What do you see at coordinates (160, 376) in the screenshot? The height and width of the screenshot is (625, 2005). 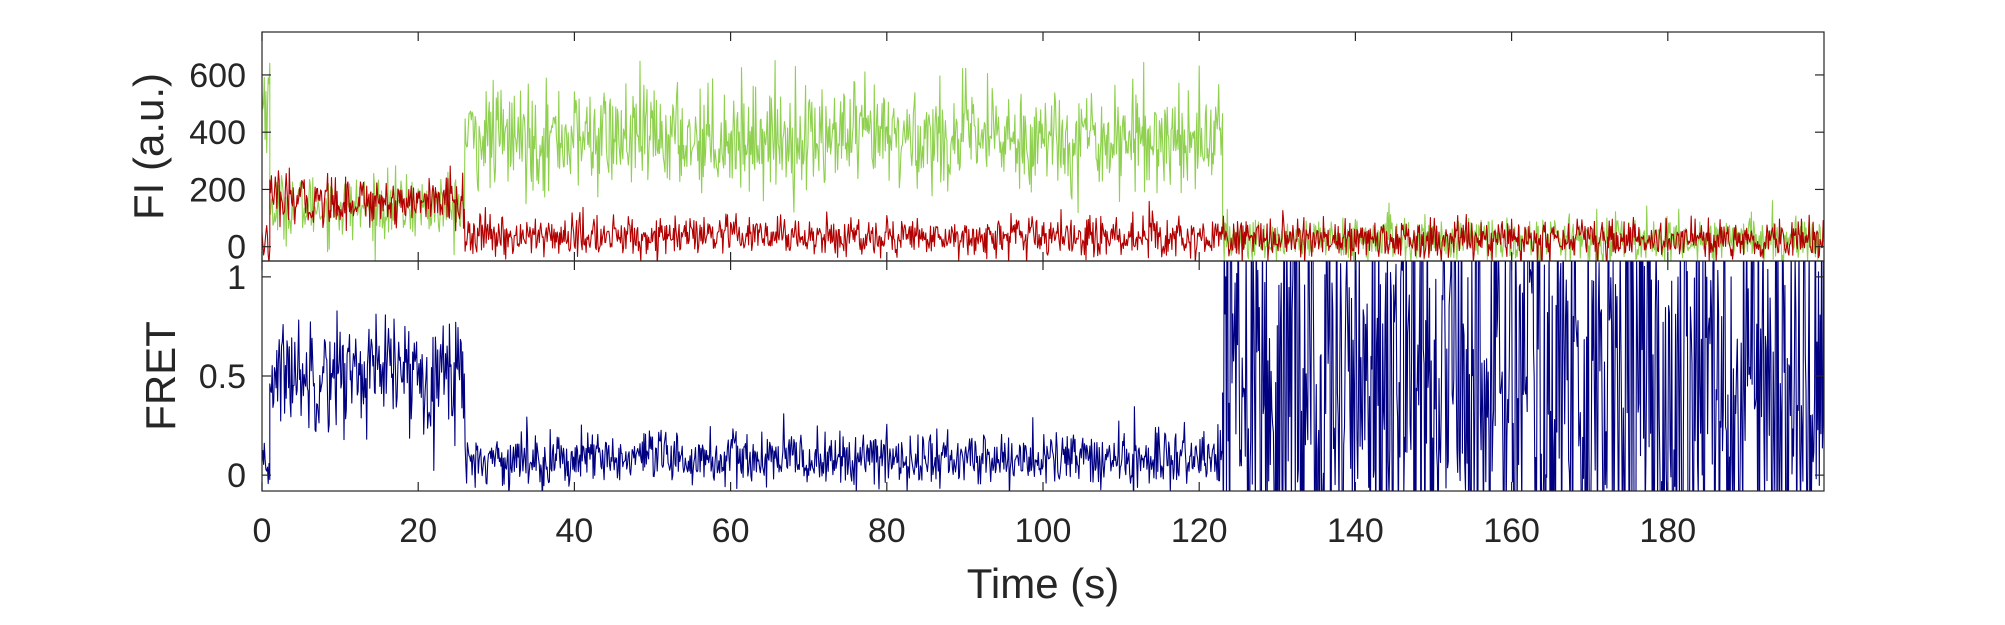 I see `fret-y-axis-label: FRET` at bounding box center [160, 376].